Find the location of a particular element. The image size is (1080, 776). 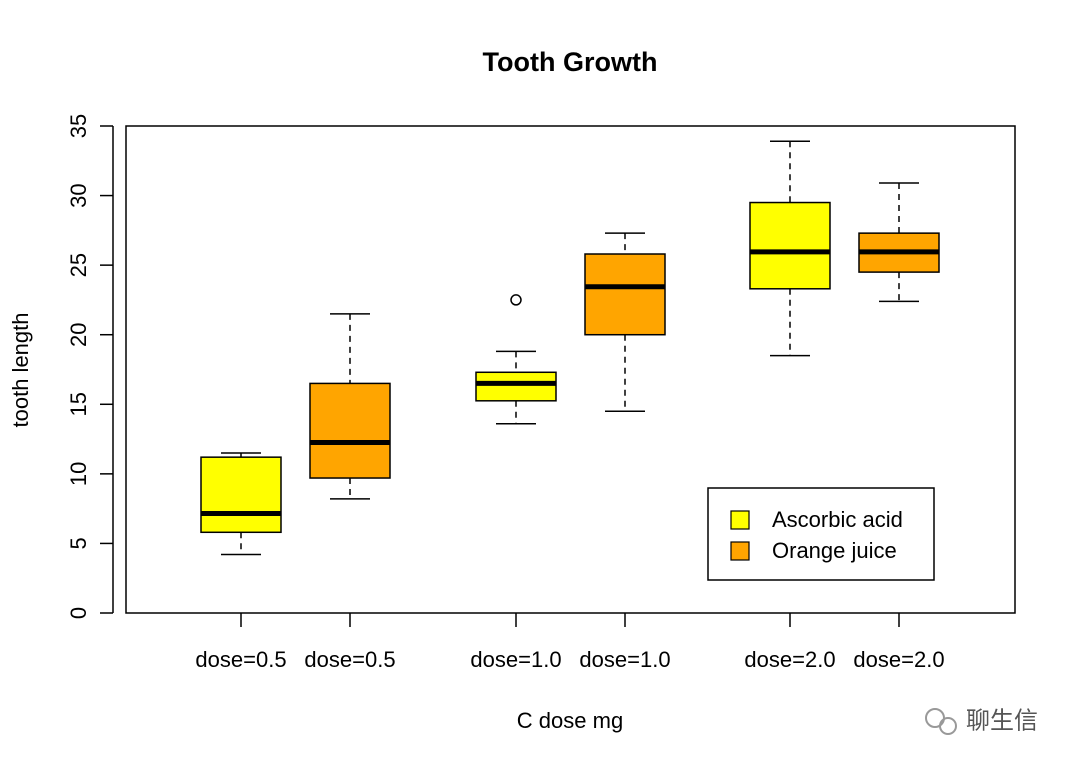

y-tick-label: 30 is located at coordinates (78, 195).